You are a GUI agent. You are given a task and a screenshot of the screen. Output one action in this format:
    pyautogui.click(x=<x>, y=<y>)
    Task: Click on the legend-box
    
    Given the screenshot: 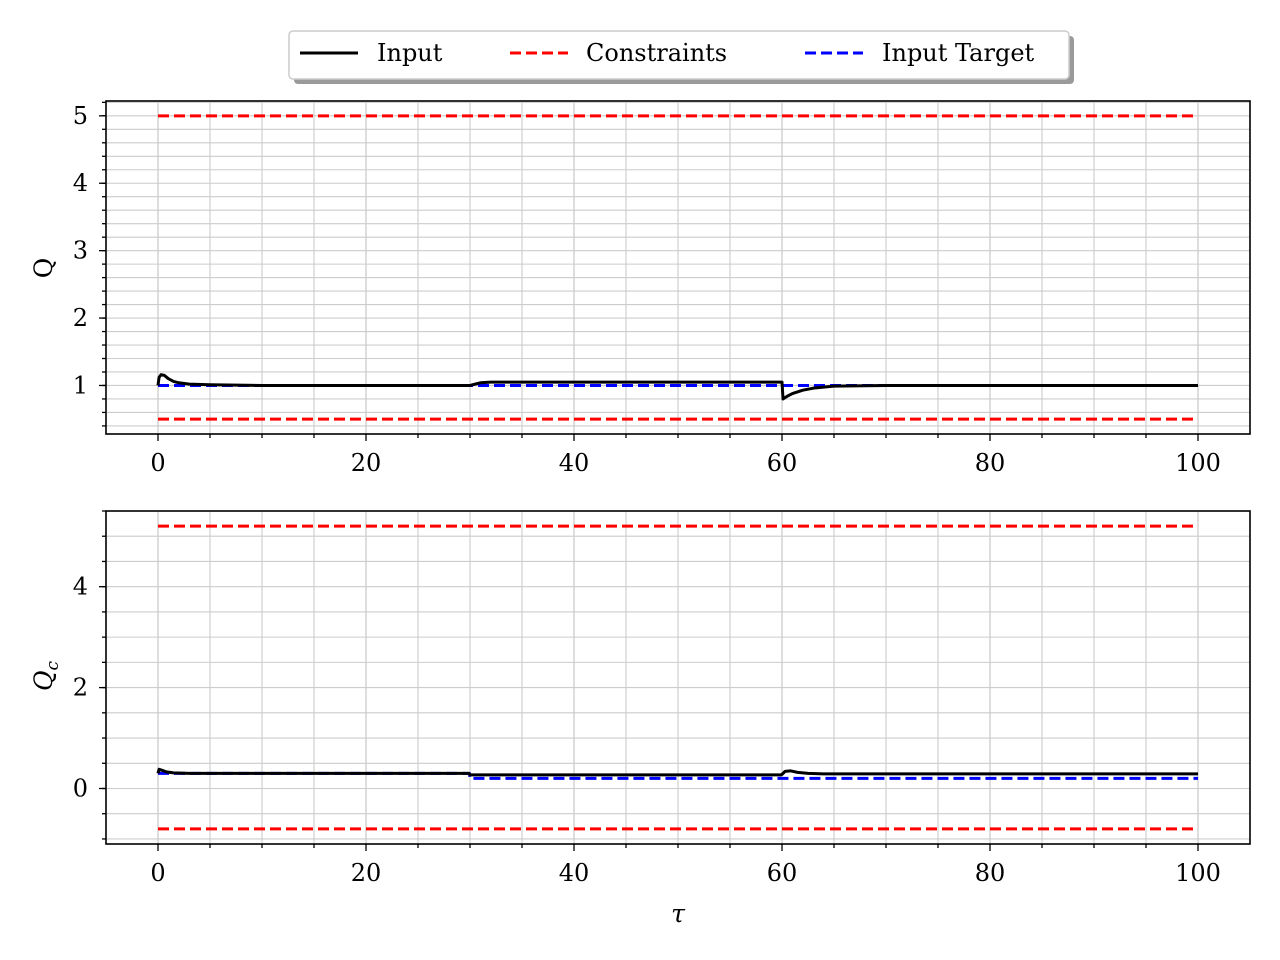 What is the action you would take?
    pyautogui.click(x=679, y=55)
    